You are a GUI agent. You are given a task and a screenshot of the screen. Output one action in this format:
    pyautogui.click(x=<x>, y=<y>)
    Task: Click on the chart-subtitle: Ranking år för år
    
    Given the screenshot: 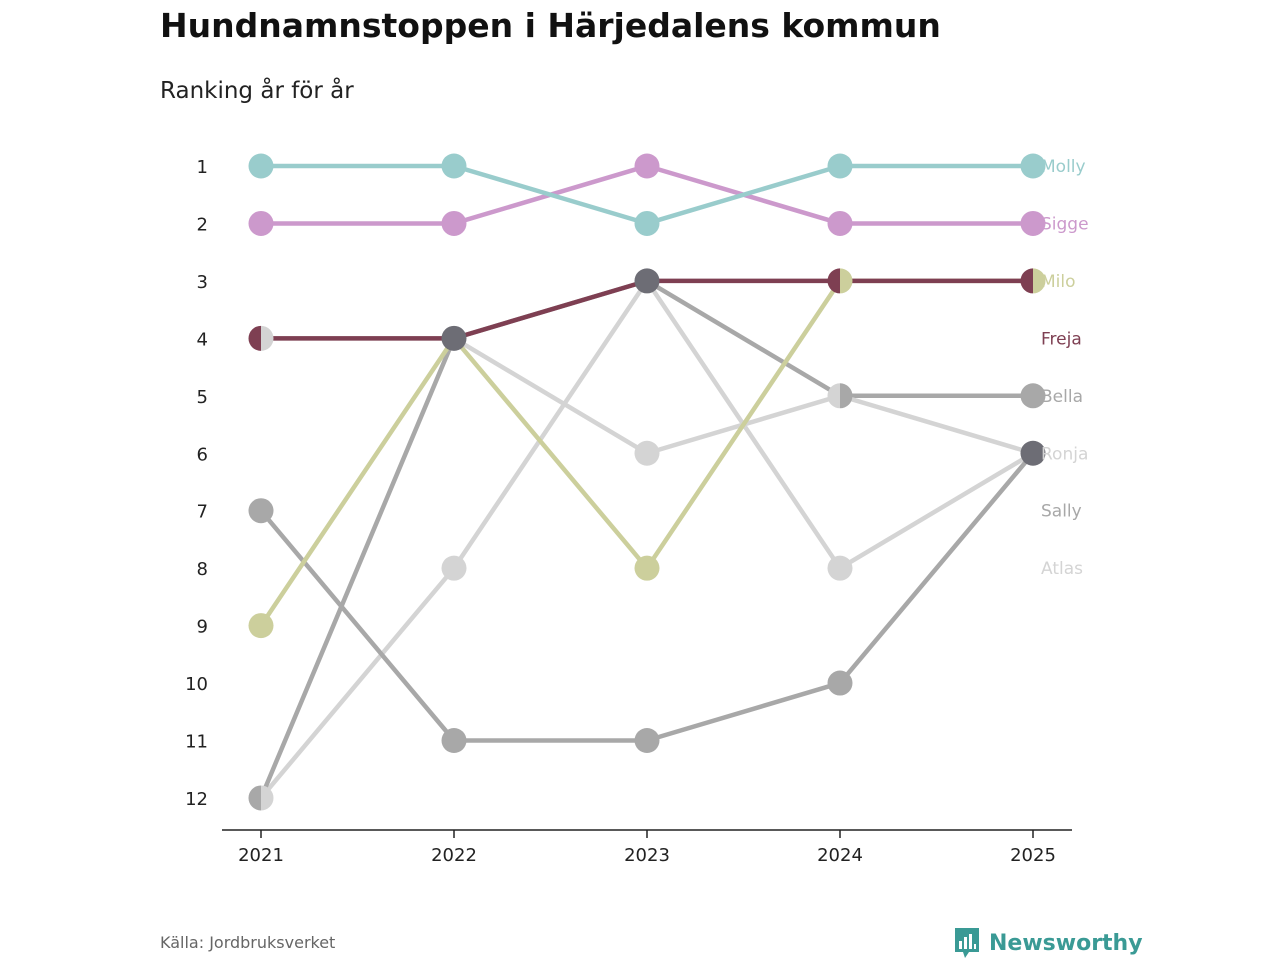 What is the action you would take?
    pyautogui.click(x=257, y=91)
    